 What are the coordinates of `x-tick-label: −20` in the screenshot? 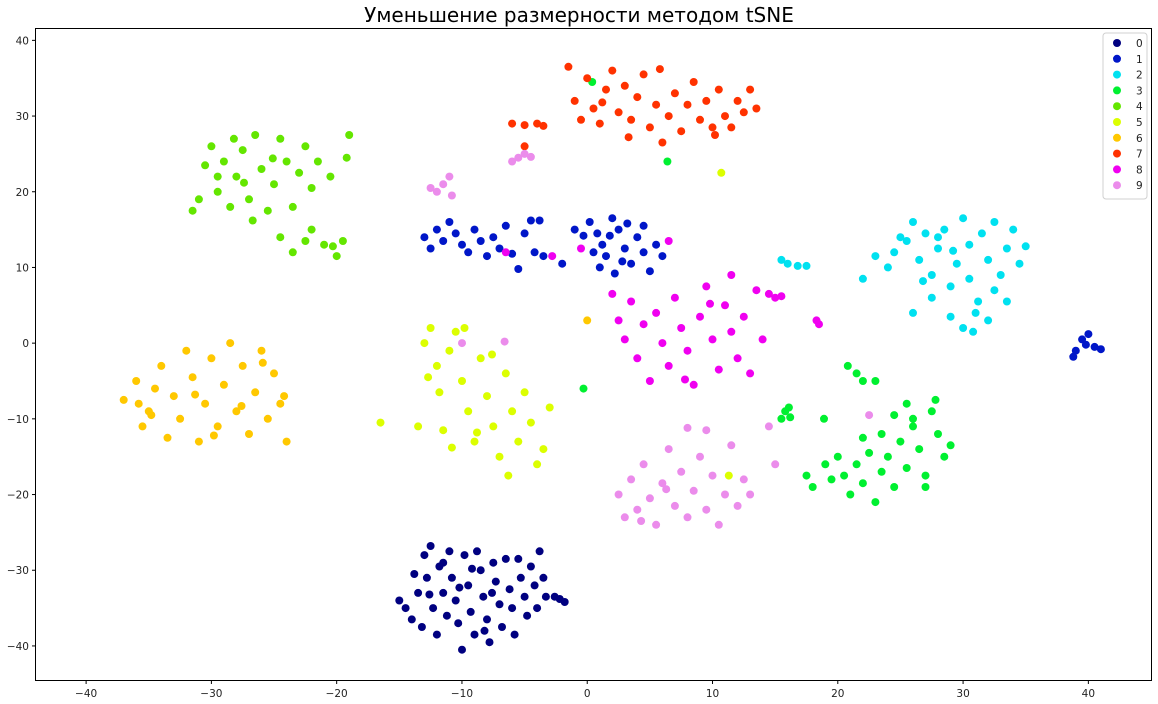 It's located at (337, 694).